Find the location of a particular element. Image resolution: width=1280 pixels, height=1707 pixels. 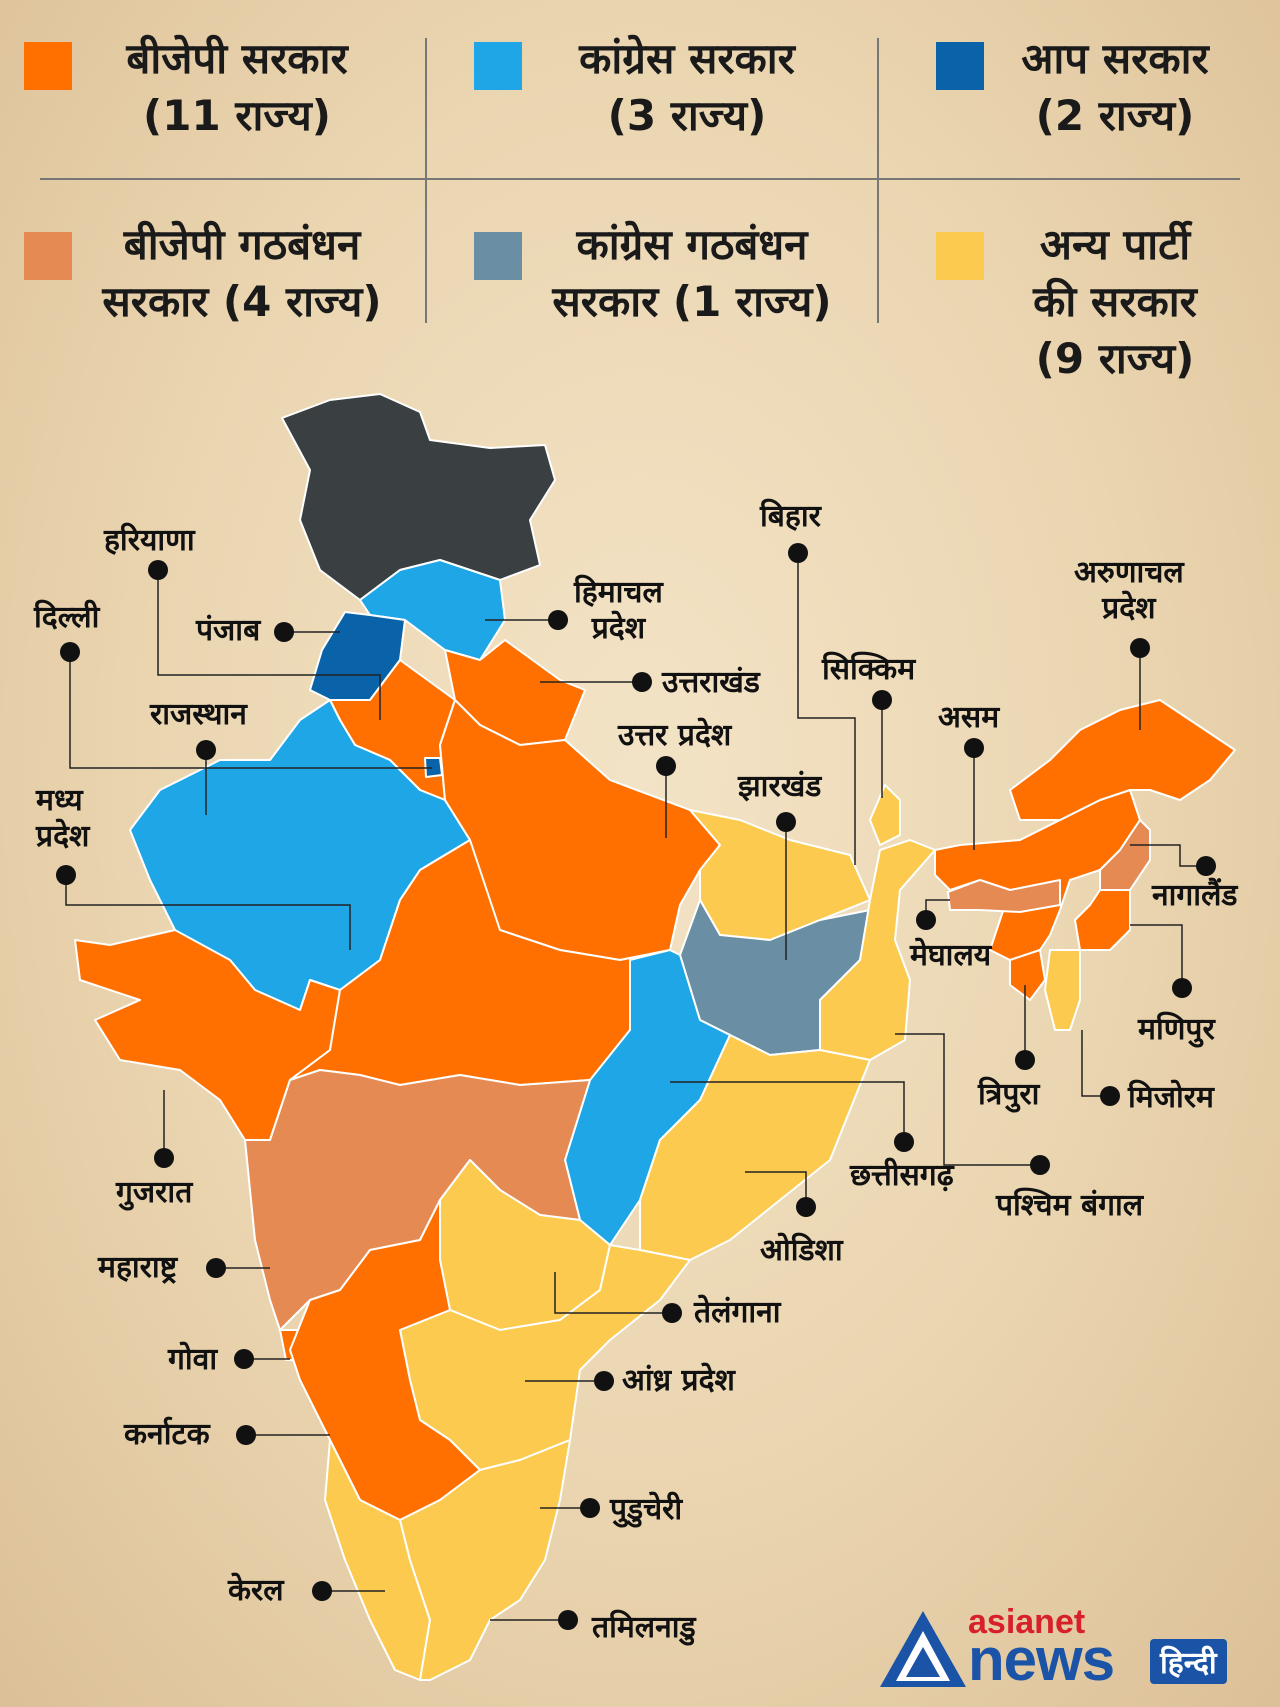

label-manipur: मणिपुर is located at coordinates (1176, 1029).